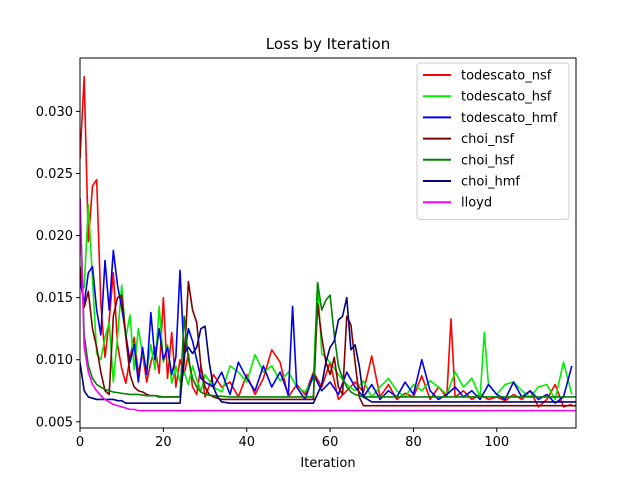 The image size is (640, 480). What do you see at coordinates (163, 442) in the screenshot?
I see `x-tick-label: 20` at bounding box center [163, 442].